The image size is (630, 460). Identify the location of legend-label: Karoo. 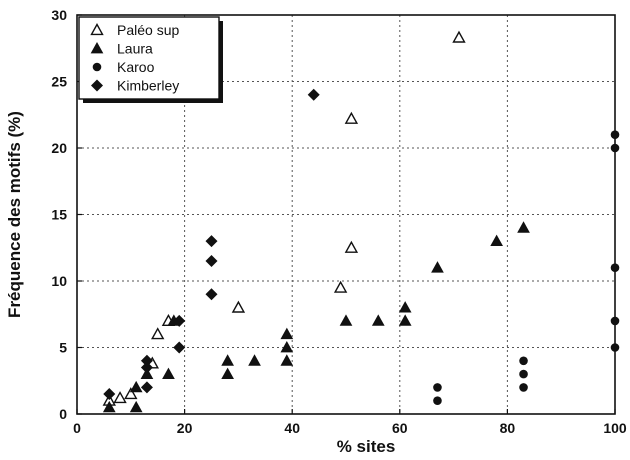
(136, 67).